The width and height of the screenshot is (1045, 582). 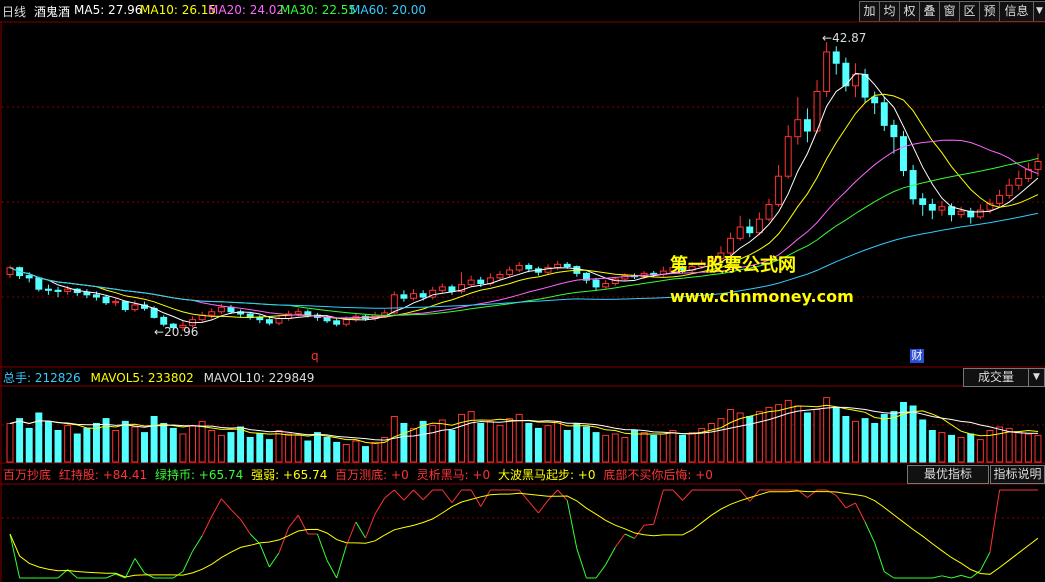 I want to click on toolbar-range-button: 区, so click(x=969, y=11).